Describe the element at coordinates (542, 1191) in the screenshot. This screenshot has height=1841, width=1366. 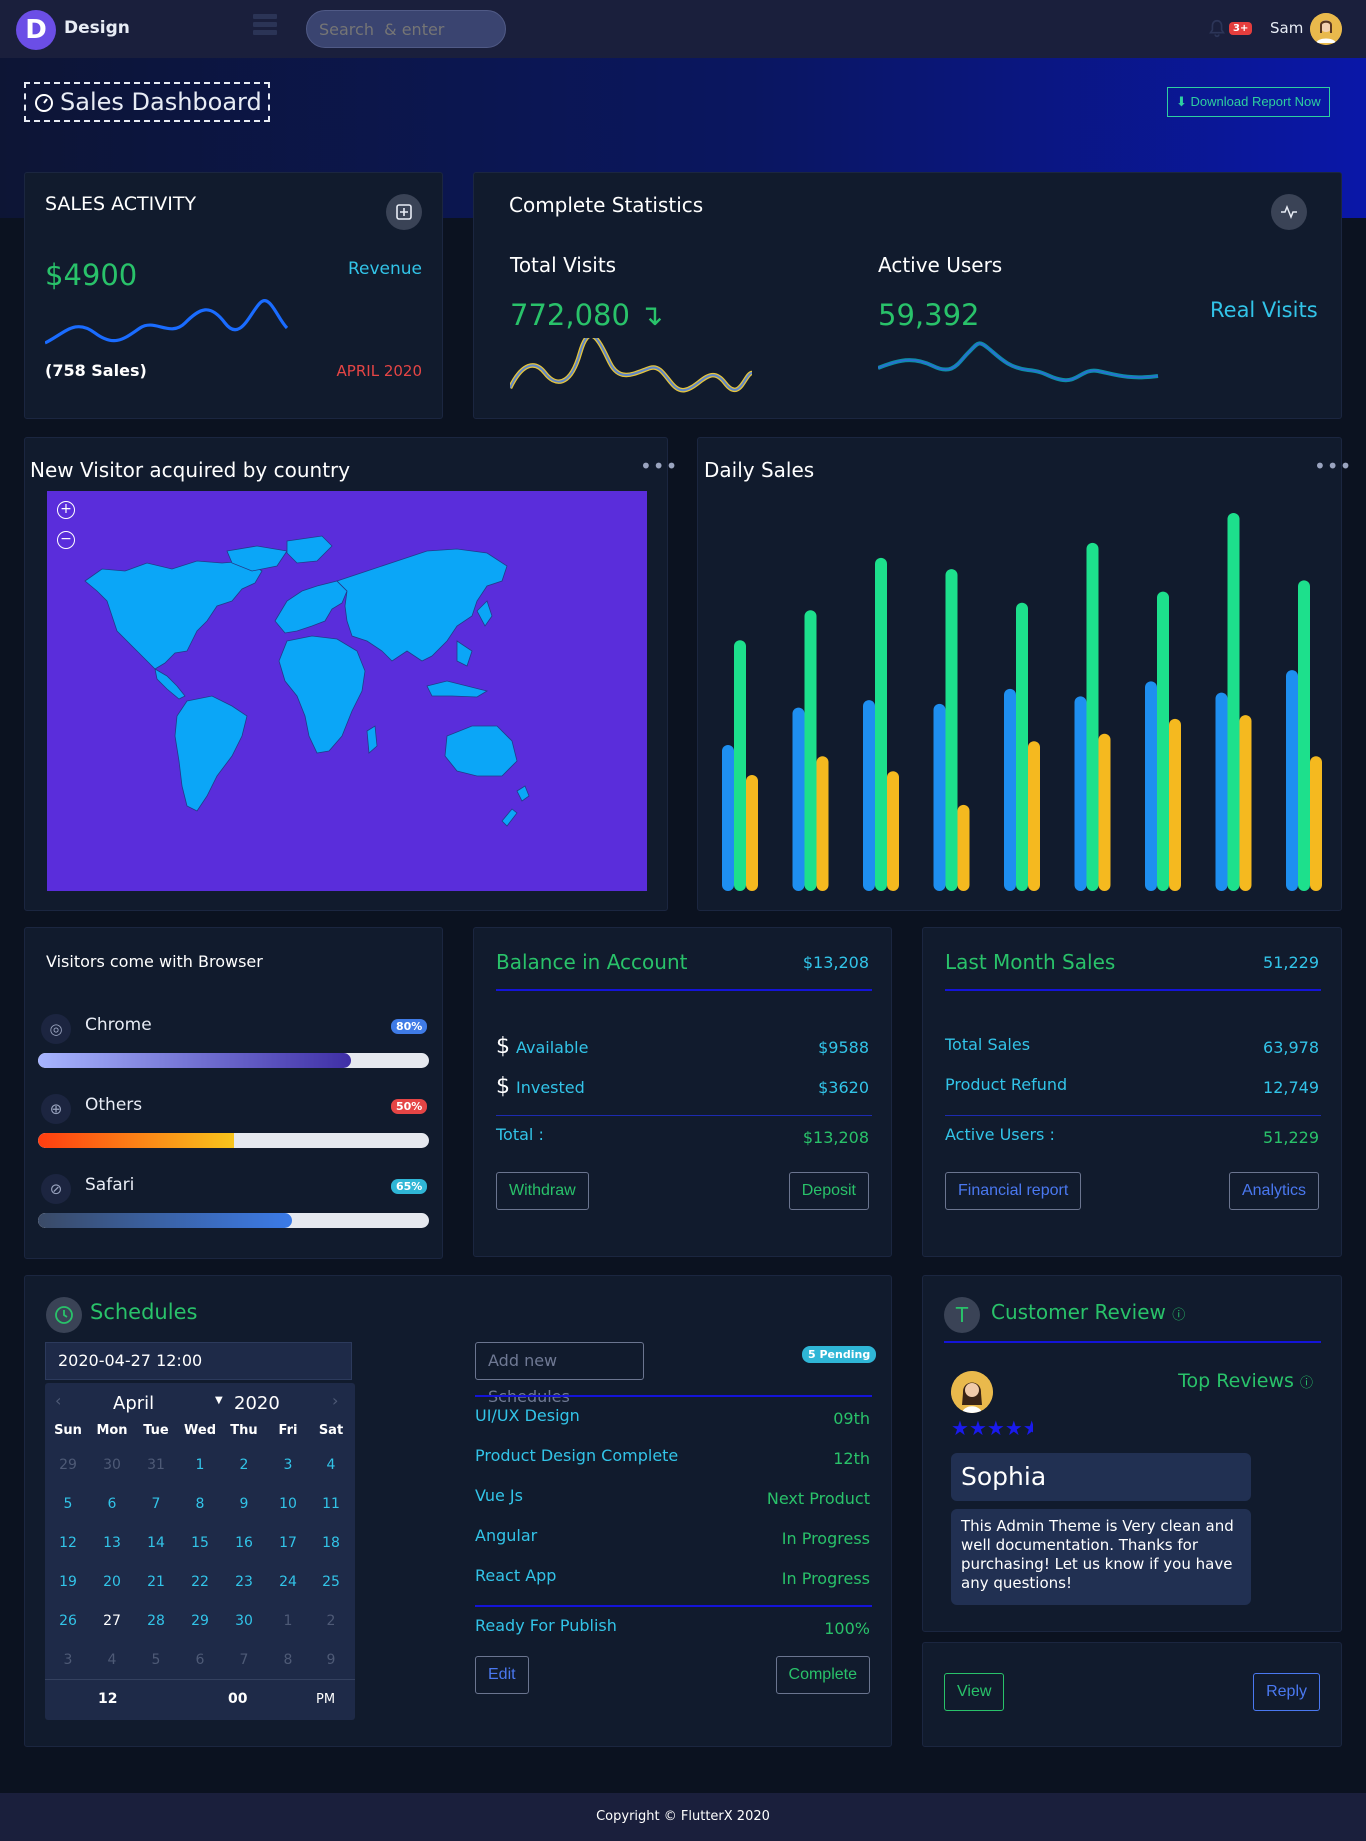
I see `withdraw-button: Withdraw` at that location.